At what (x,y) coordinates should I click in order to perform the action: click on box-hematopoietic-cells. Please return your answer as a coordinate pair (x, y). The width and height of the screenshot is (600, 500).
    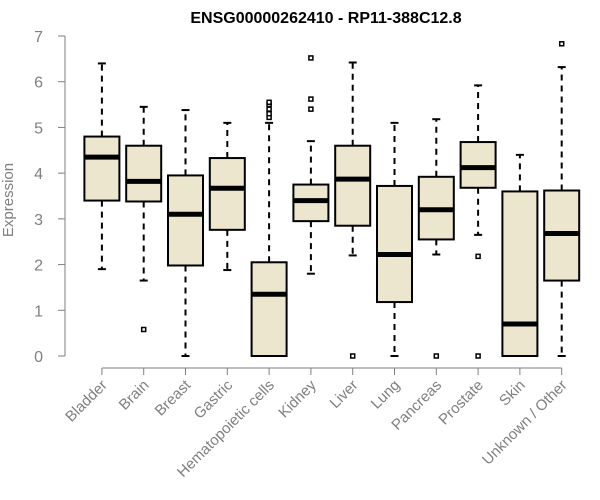
    Looking at the image, I should click on (269, 228).